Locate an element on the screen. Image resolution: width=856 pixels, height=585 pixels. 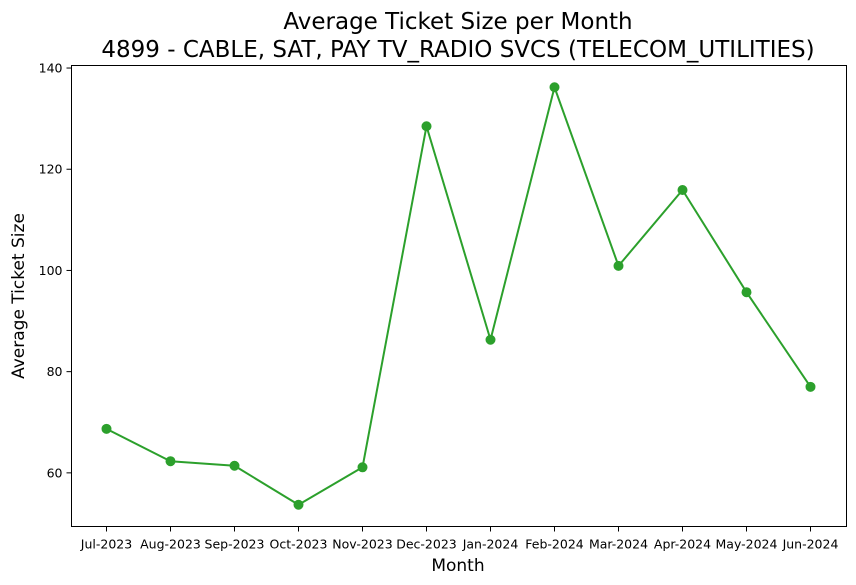
y-tick-label: 60 is located at coordinates (55, 472).